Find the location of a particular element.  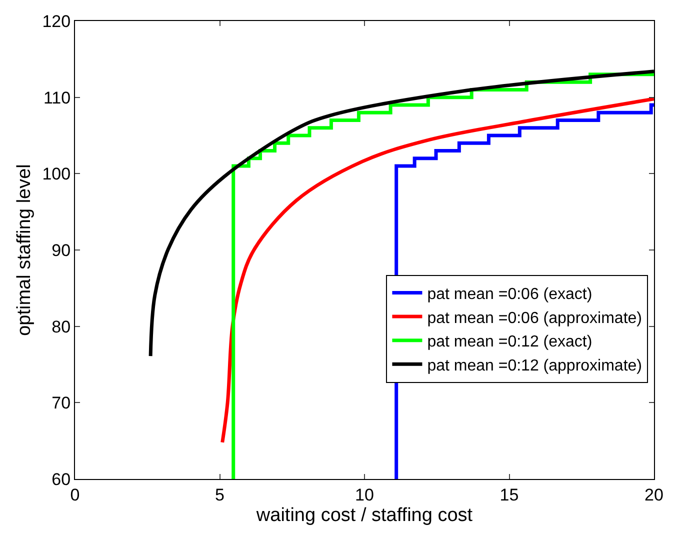

y-tick-label: 80 is located at coordinates (61, 326).